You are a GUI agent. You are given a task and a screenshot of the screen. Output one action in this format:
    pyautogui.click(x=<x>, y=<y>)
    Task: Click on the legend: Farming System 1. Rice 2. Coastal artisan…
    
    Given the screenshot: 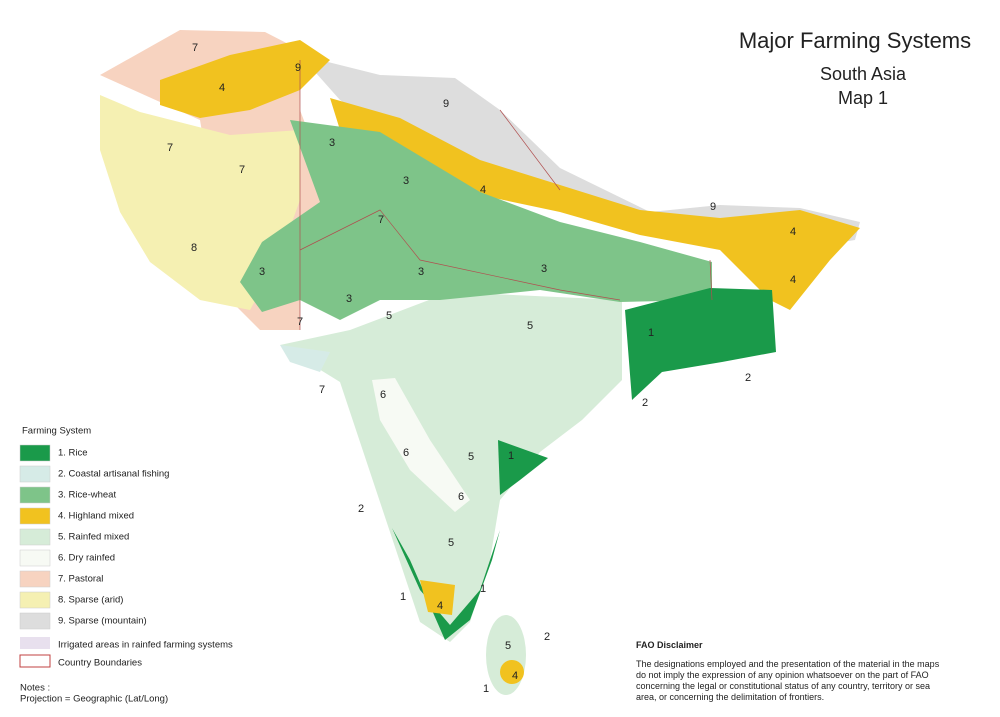 What is the action you would take?
    pyautogui.click(x=126, y=547)
    